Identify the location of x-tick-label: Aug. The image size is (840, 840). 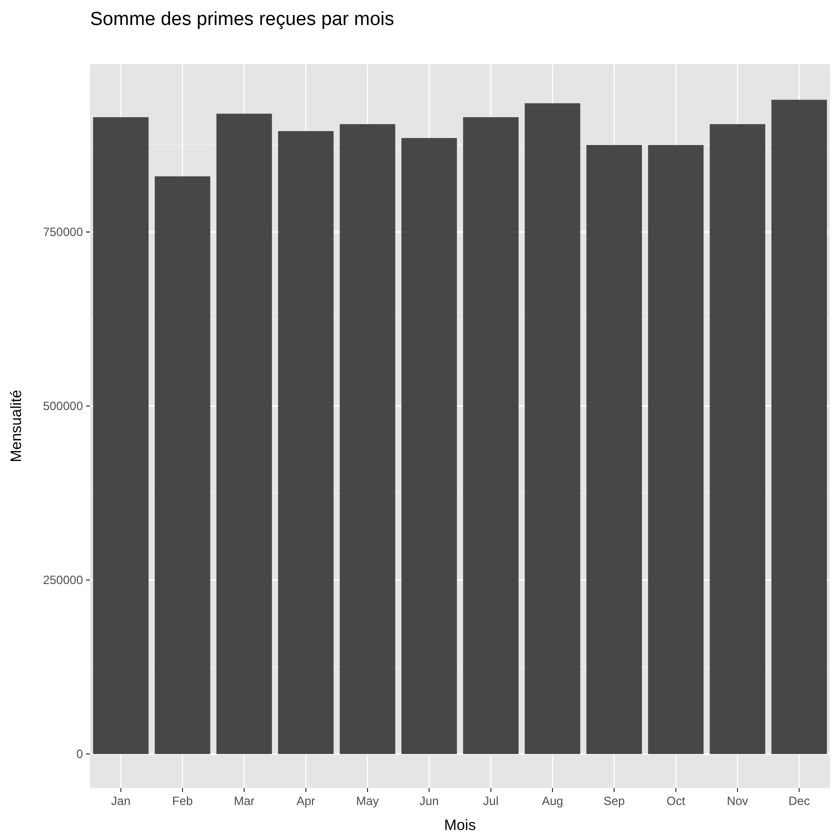
(553, 801).